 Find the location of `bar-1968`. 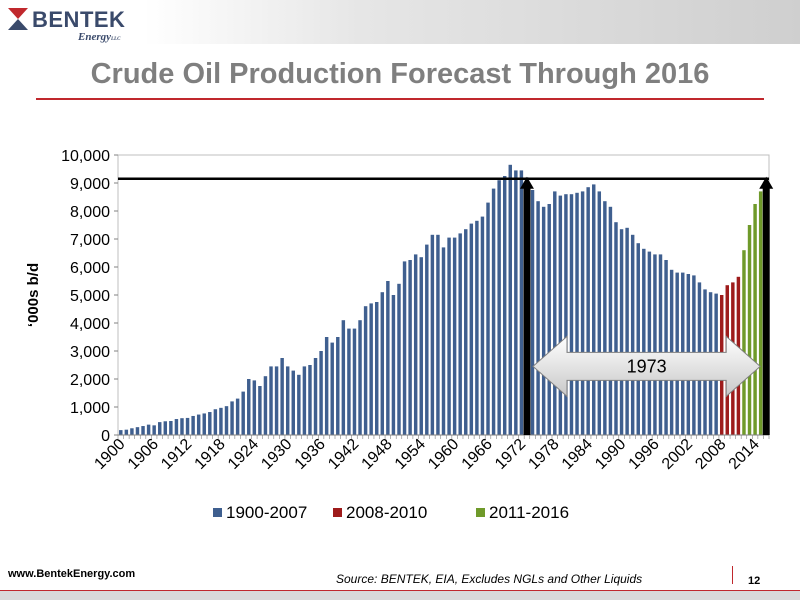

bar-1968 is located at coordinates (499, 307).